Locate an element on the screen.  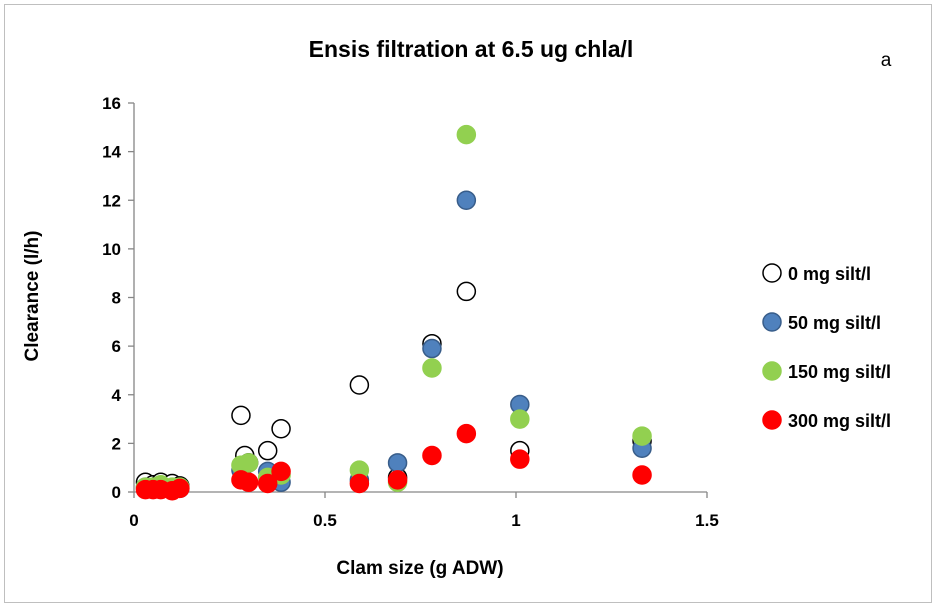
legend-label: 150 mg silt/l is located at coordinates (839, 372).